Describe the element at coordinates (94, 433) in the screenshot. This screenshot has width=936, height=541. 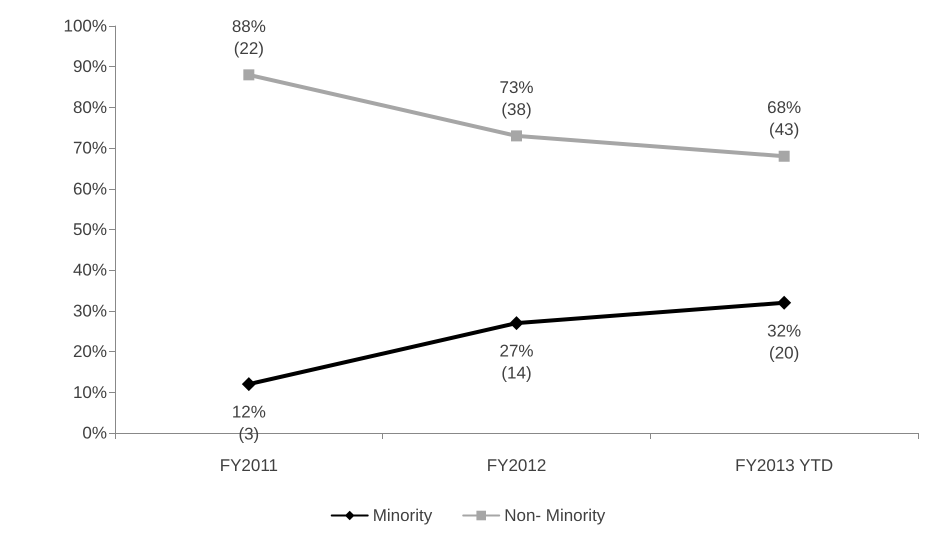
I see `y-tick-label: 0%` at that location.